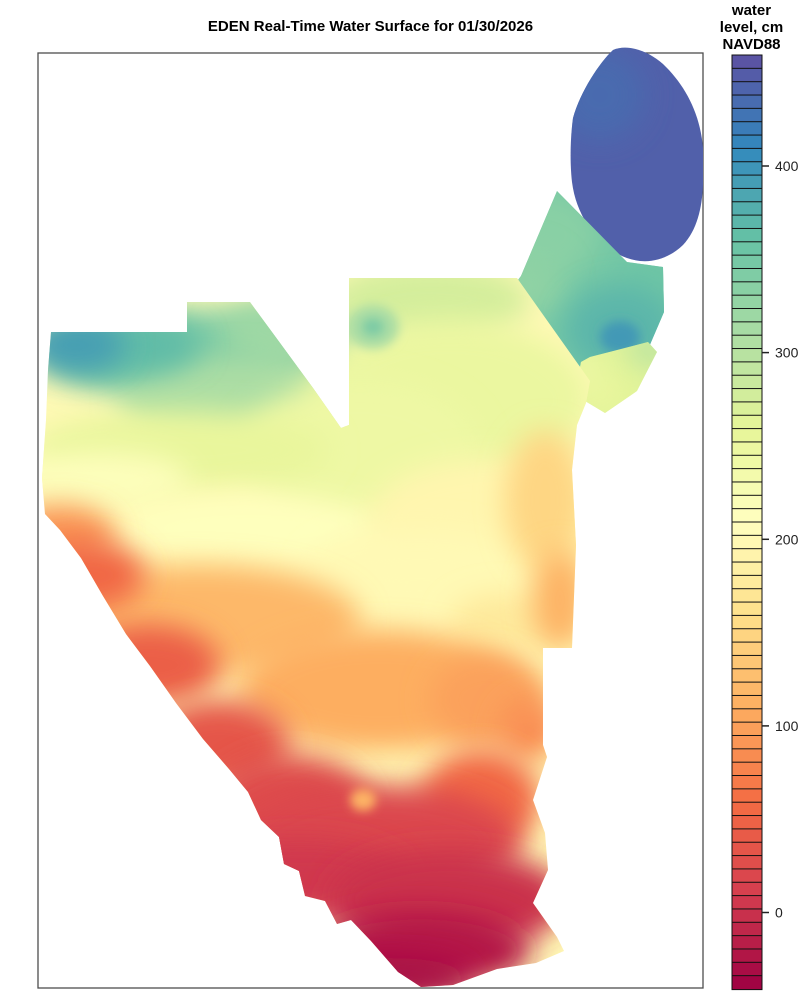 The width and height of the screenshot is (800, 1000). What do you see at coordinates (751, 10) in the screenshot?
I see `colorbar-title-line1: water` at bounding box center [751, 10].